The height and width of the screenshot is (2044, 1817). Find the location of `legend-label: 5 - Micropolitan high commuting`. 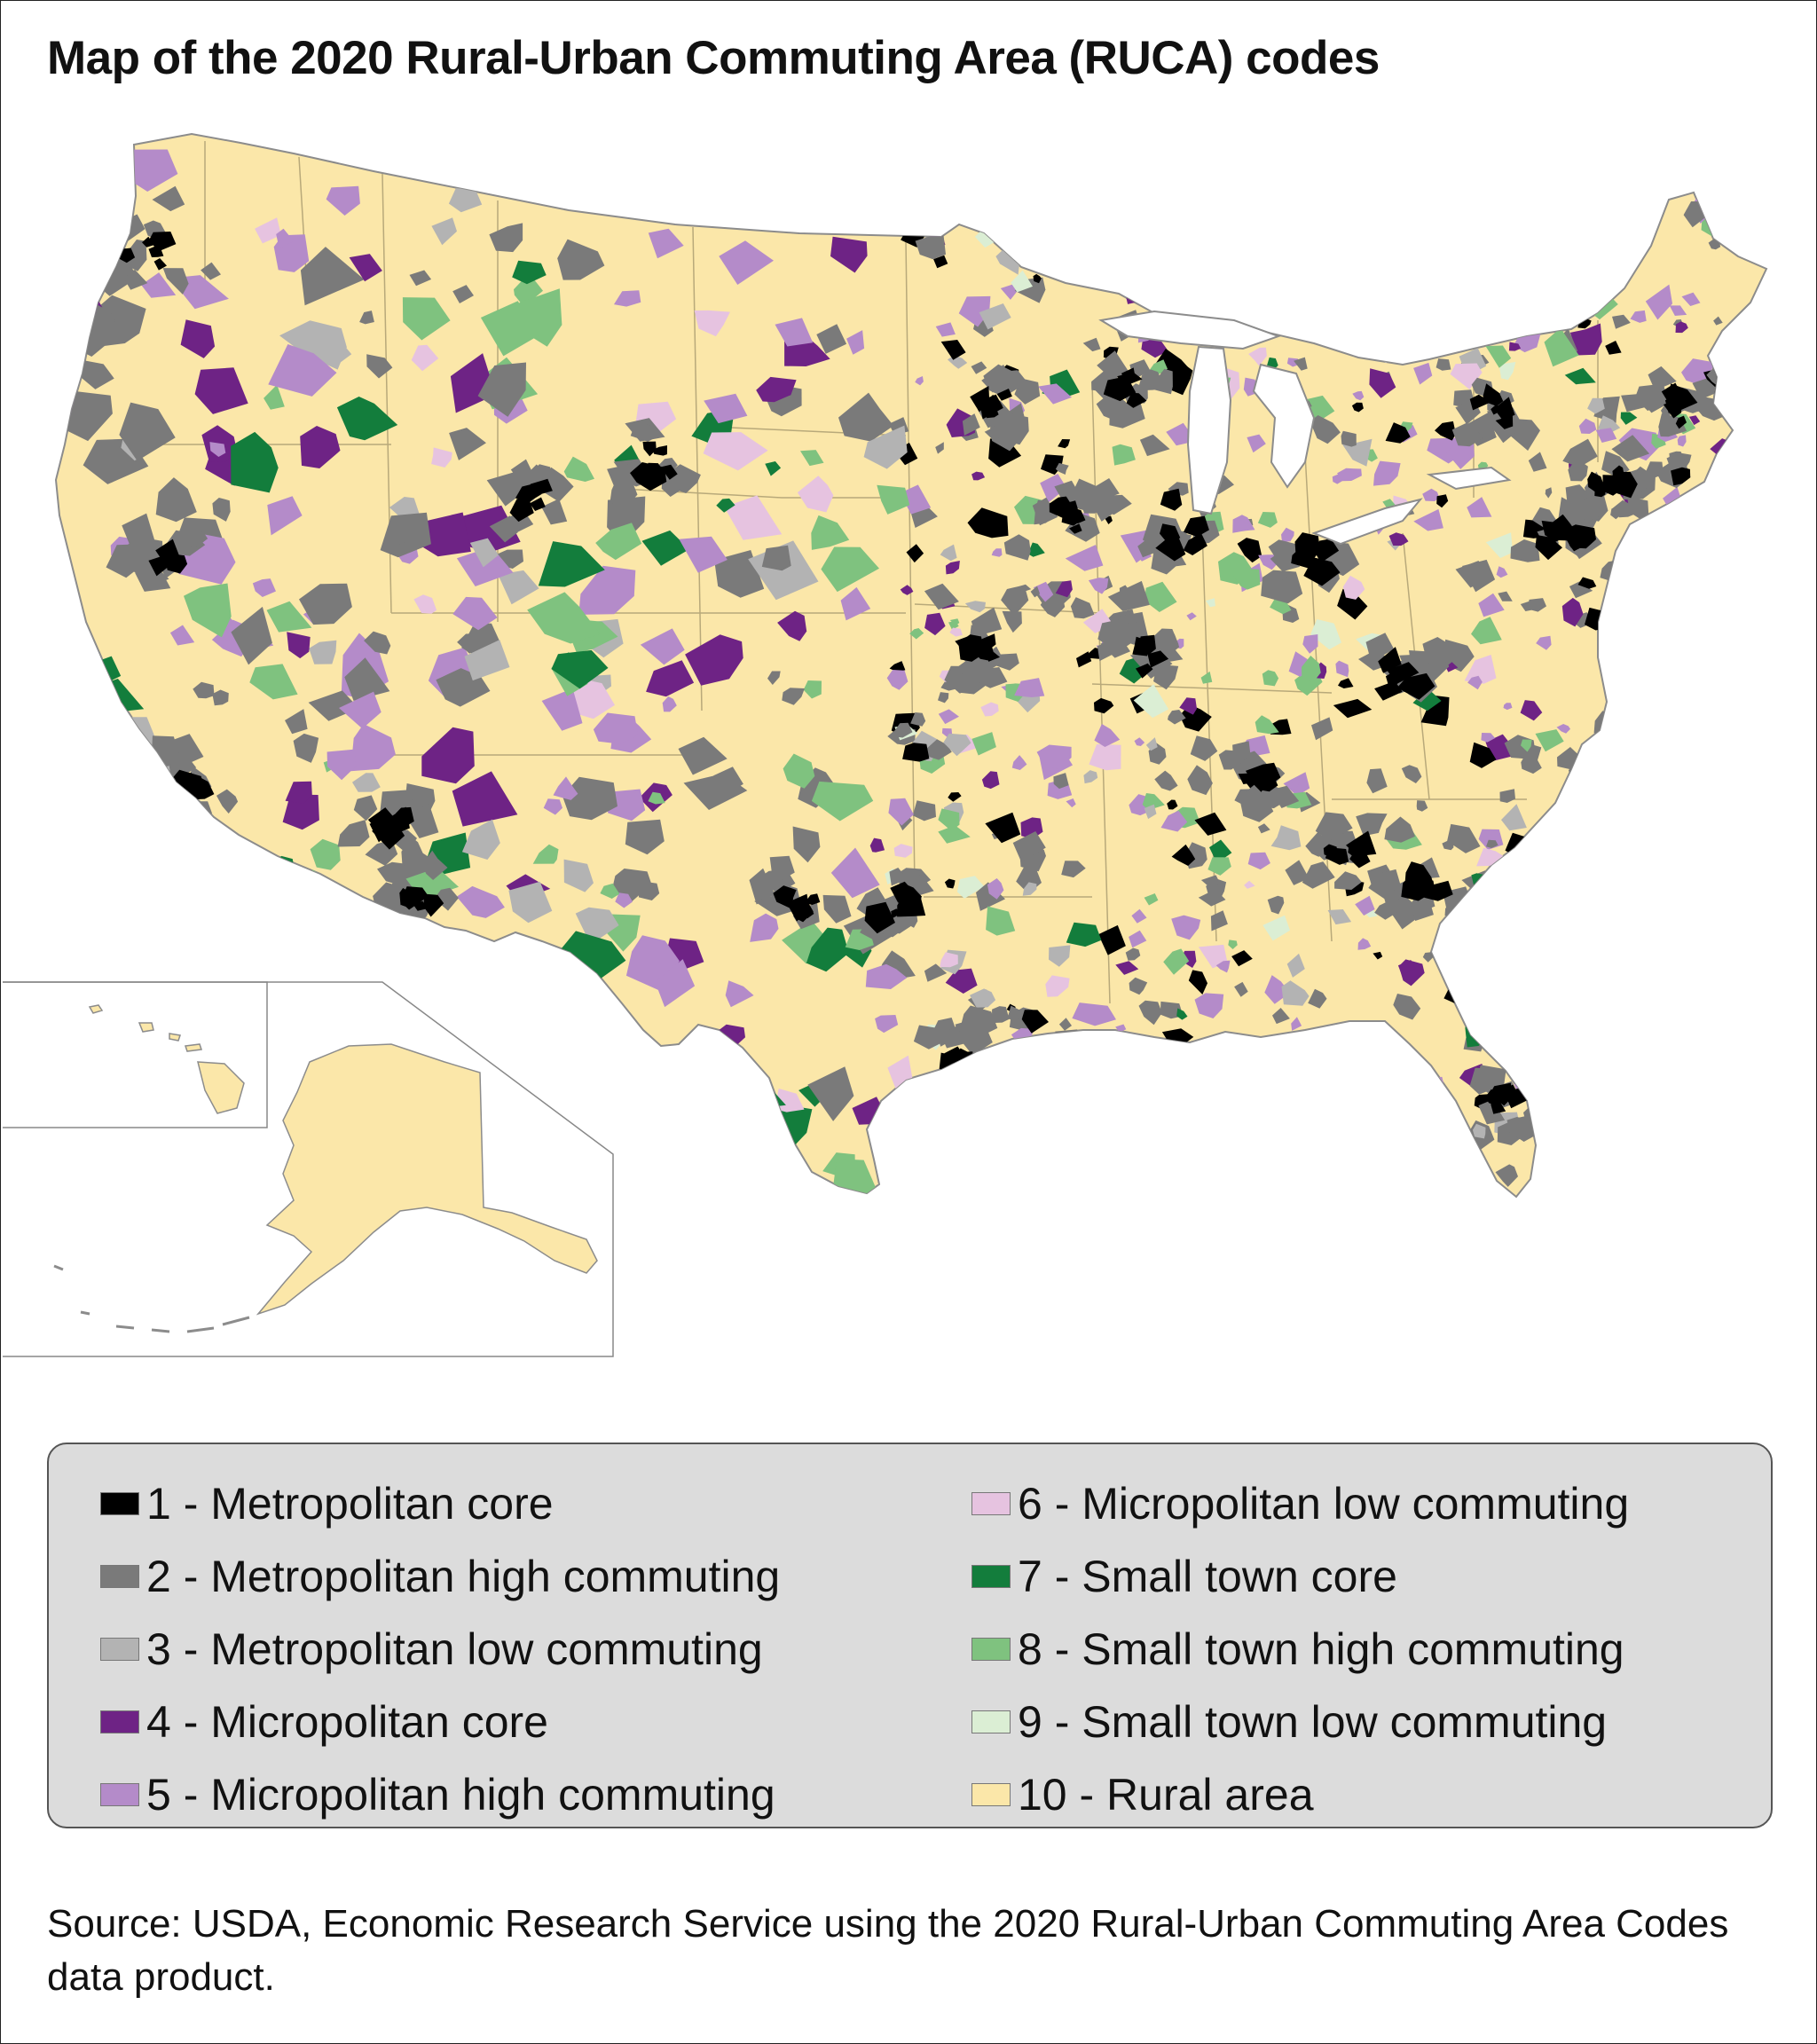

legend-label: 5 - Micropolitan high commuting is located at coordinates (460, 1795).